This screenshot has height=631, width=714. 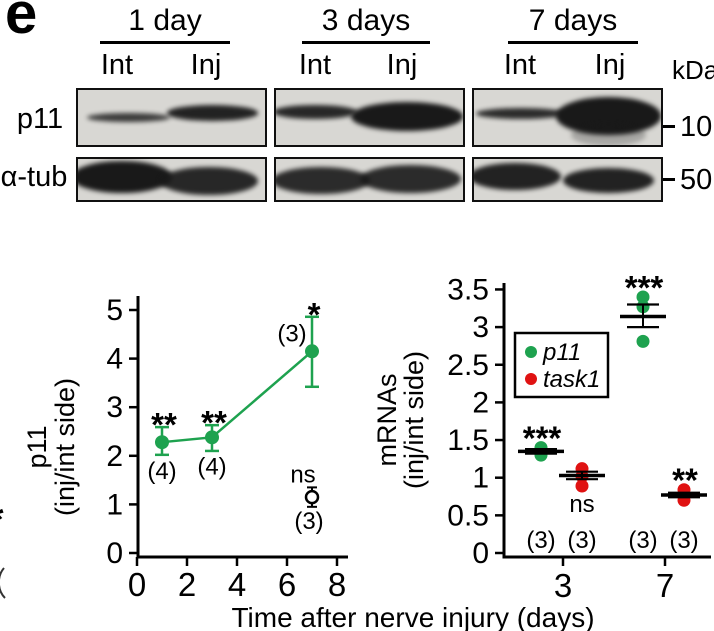 I want to click on left-y-axis-label: (inj/int side), so click(x=65, y=447).